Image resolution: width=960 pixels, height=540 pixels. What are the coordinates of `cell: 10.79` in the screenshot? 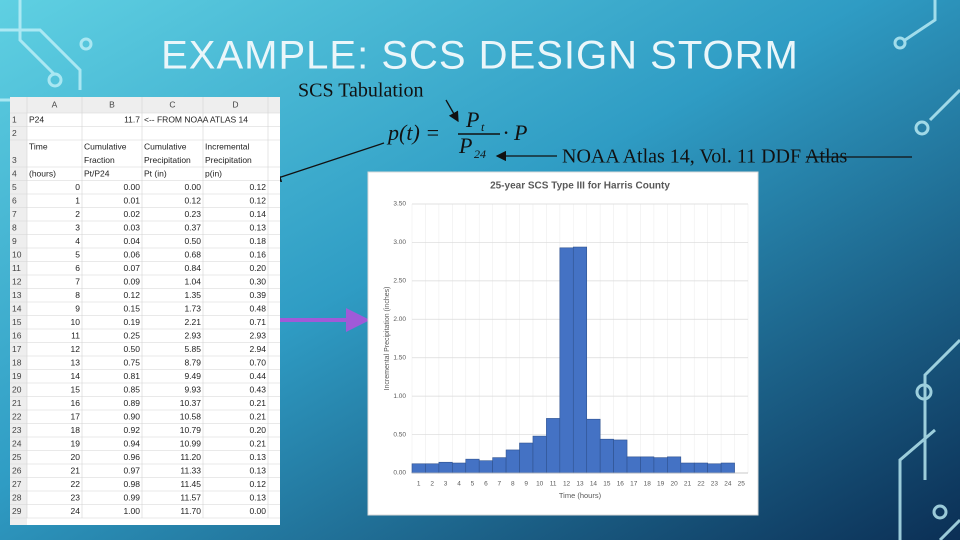 It's located at (191, 430).